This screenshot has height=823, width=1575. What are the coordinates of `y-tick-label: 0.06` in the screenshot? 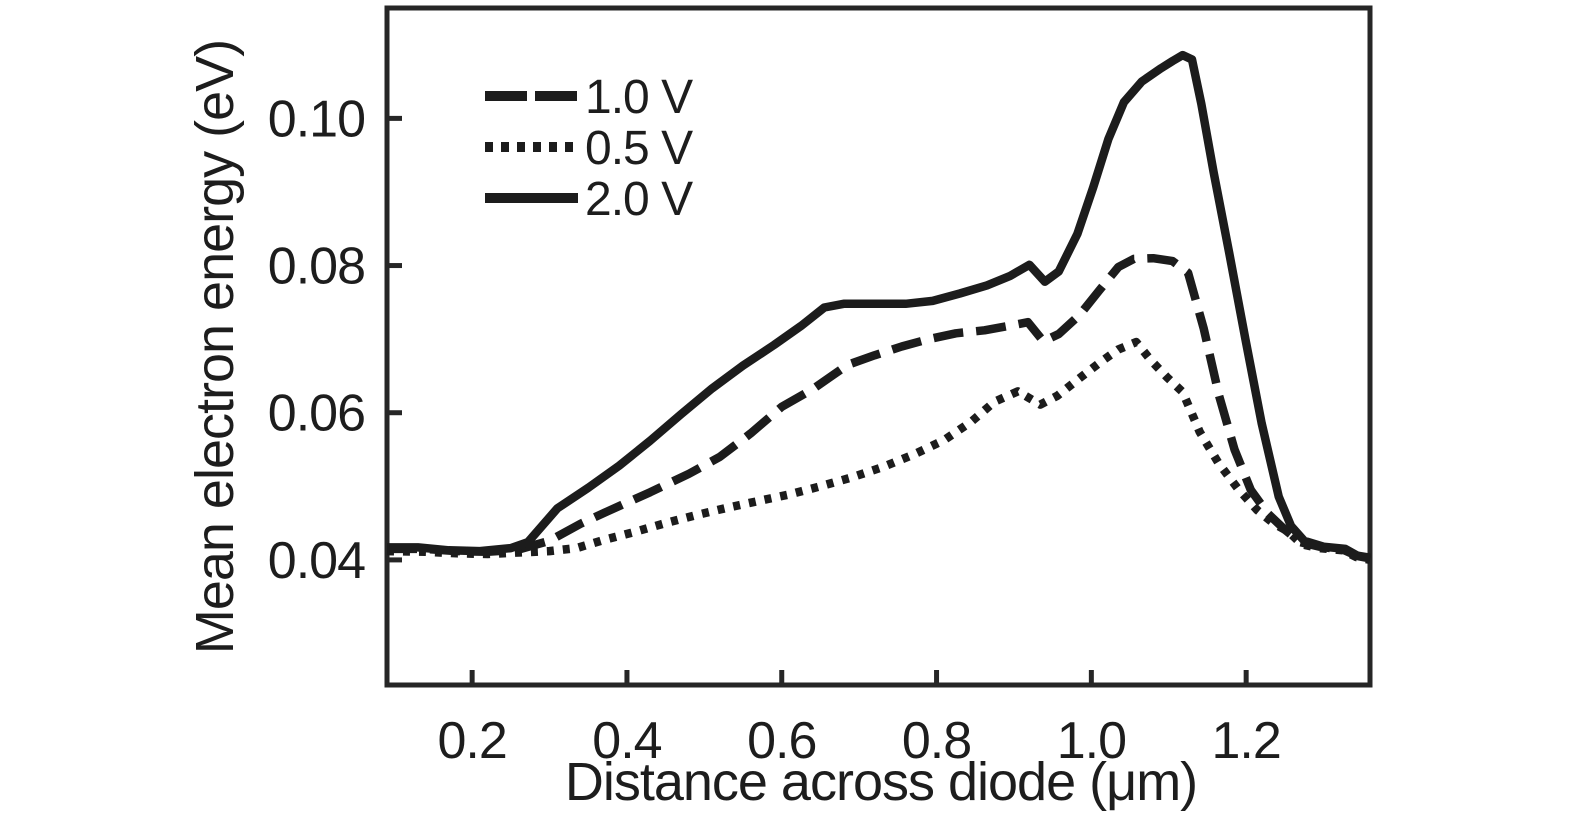 It's located at (316, 414).